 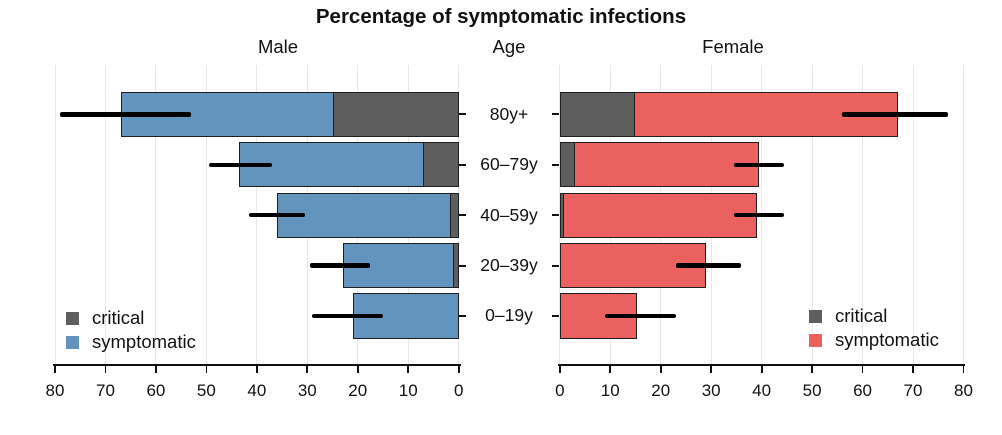 I want to click on female-age-axis-tick-80y+, so click(x=556, y=114).